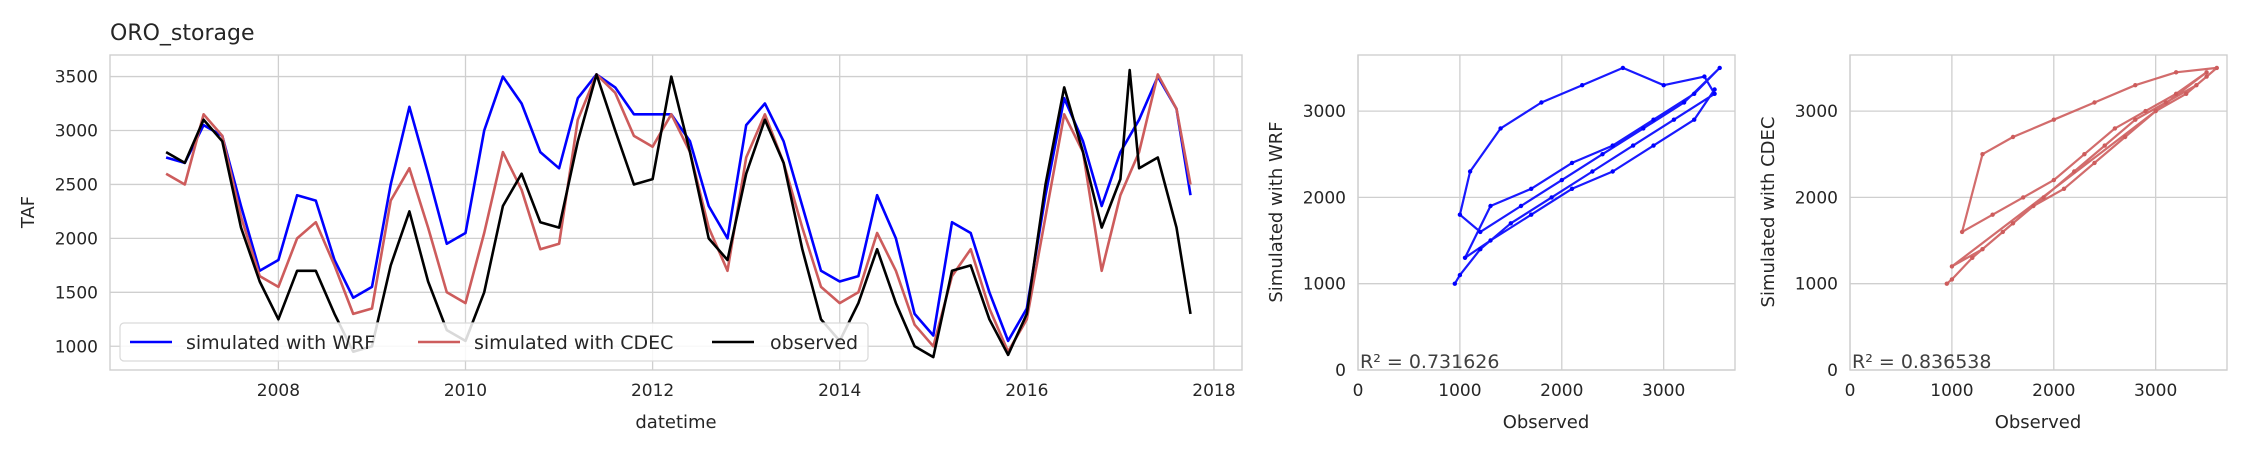 The height and width of the screenshot is (450, 2250). Describe the element at coordinates (2082, 175) in the screenshot. I see `scatter-trace` at that location.